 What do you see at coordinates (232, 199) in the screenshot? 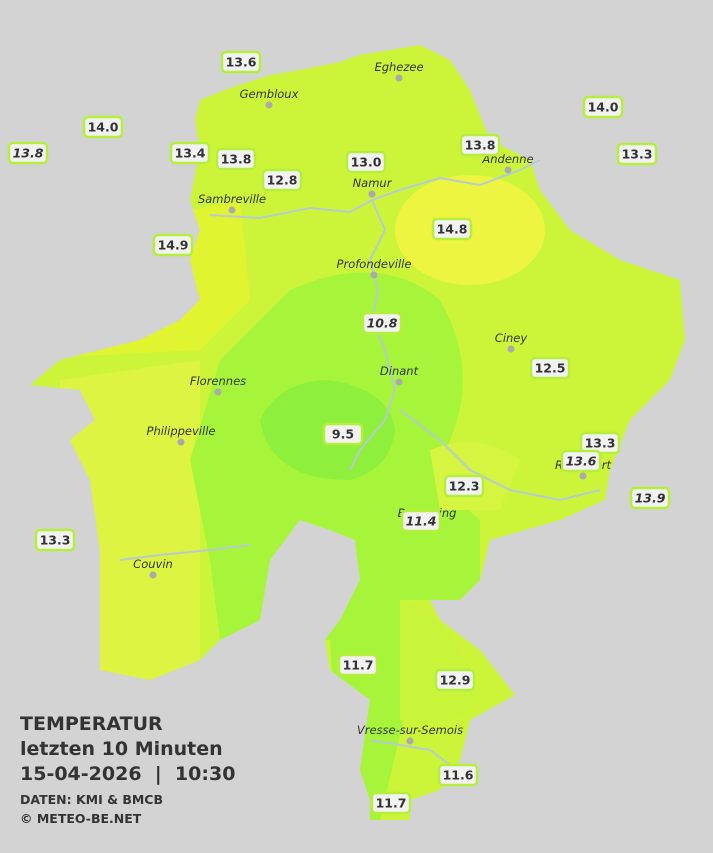
I see `city-name: Sambreville` at bounding box center [232, 199].